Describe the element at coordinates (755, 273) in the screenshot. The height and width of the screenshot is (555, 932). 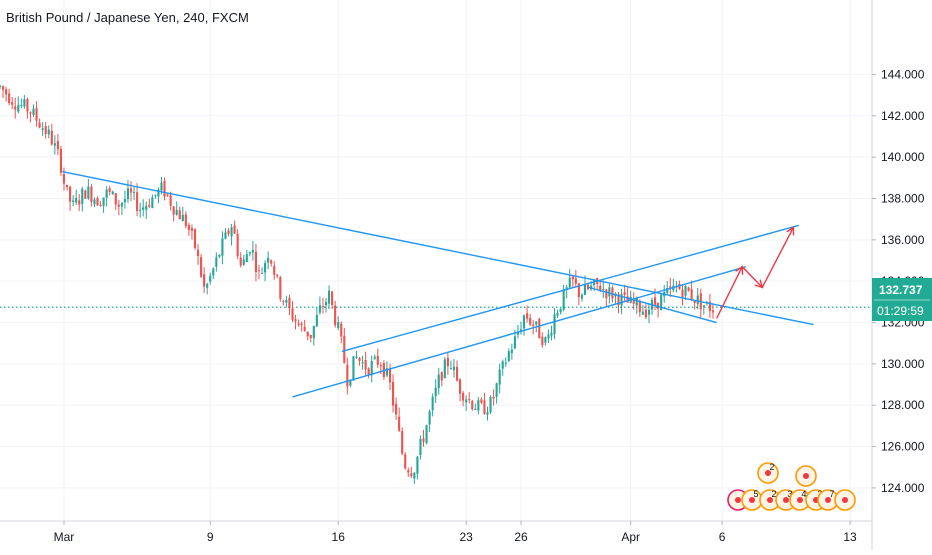
I see `projection-path` at that location.